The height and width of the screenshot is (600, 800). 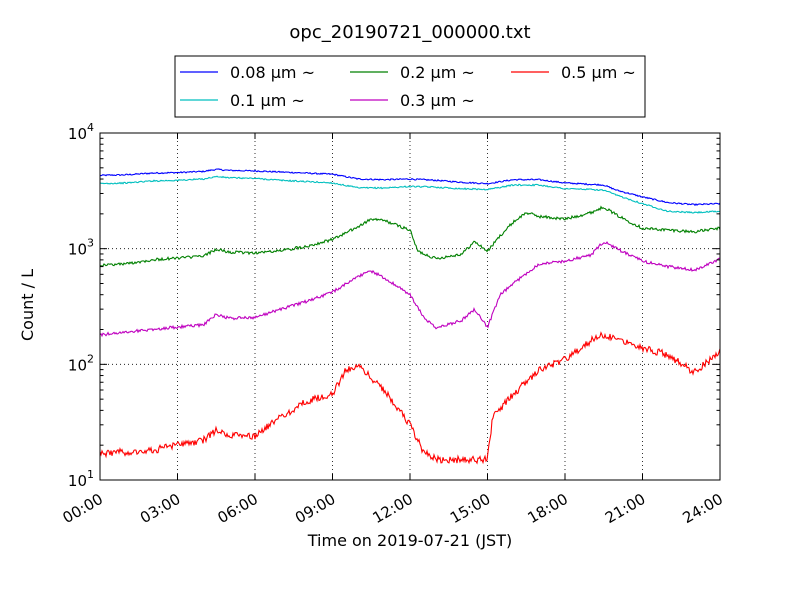 I want to click on y-tick-exponent: 3, so click(x=90, y=243).